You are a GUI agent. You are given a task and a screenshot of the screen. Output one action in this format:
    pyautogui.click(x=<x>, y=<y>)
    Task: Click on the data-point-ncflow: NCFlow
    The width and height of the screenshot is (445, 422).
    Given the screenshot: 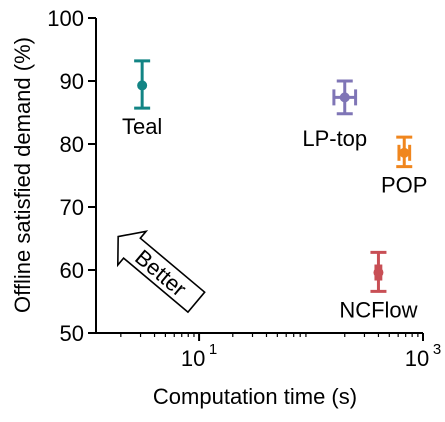 What is the action you would take?
    pyautogui.click(x=378, y=286)
    